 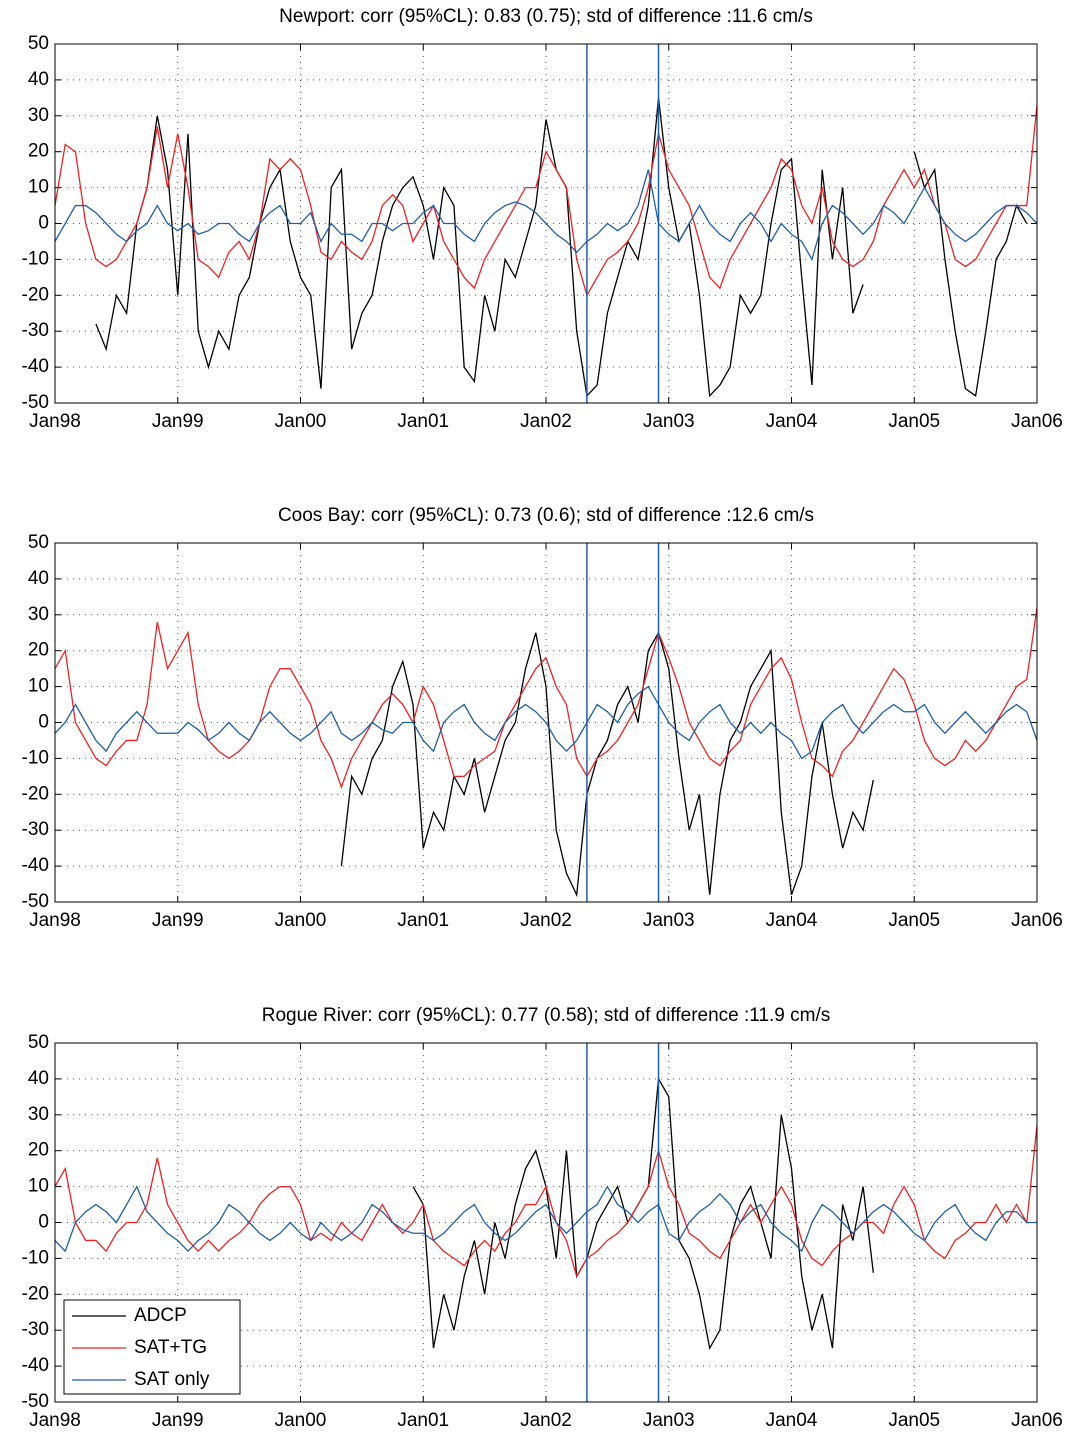 What do you see at coordinates (170, 1347) in the screenshot?
I see `legend-label: SAT+TG` at bounding box center [170, 1347].